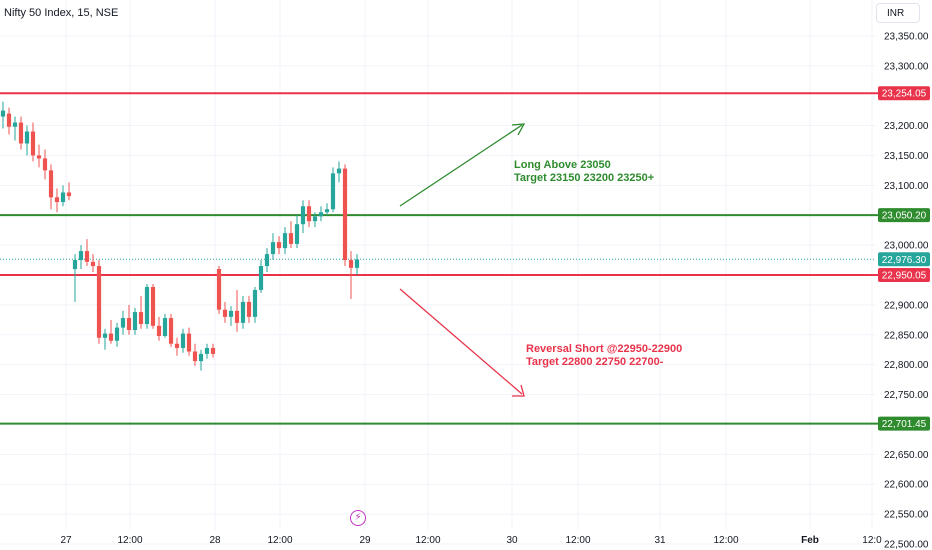 The width and height of the screenshot is (932, 550). Describe the element at coordinates (898, 13) in the screenshot. I see `currency-button: INR` at that location.